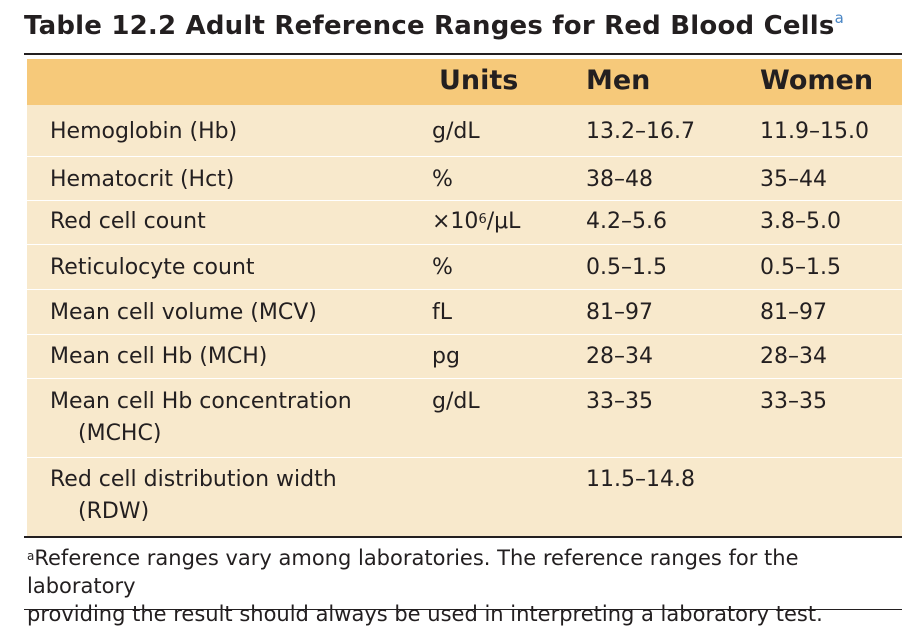  I want to click on row-men: 13.2–16.7, so click(640, 131).